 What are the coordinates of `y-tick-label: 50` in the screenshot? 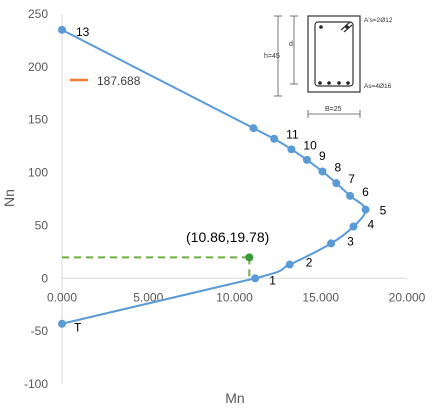 It's located at (42, 225).